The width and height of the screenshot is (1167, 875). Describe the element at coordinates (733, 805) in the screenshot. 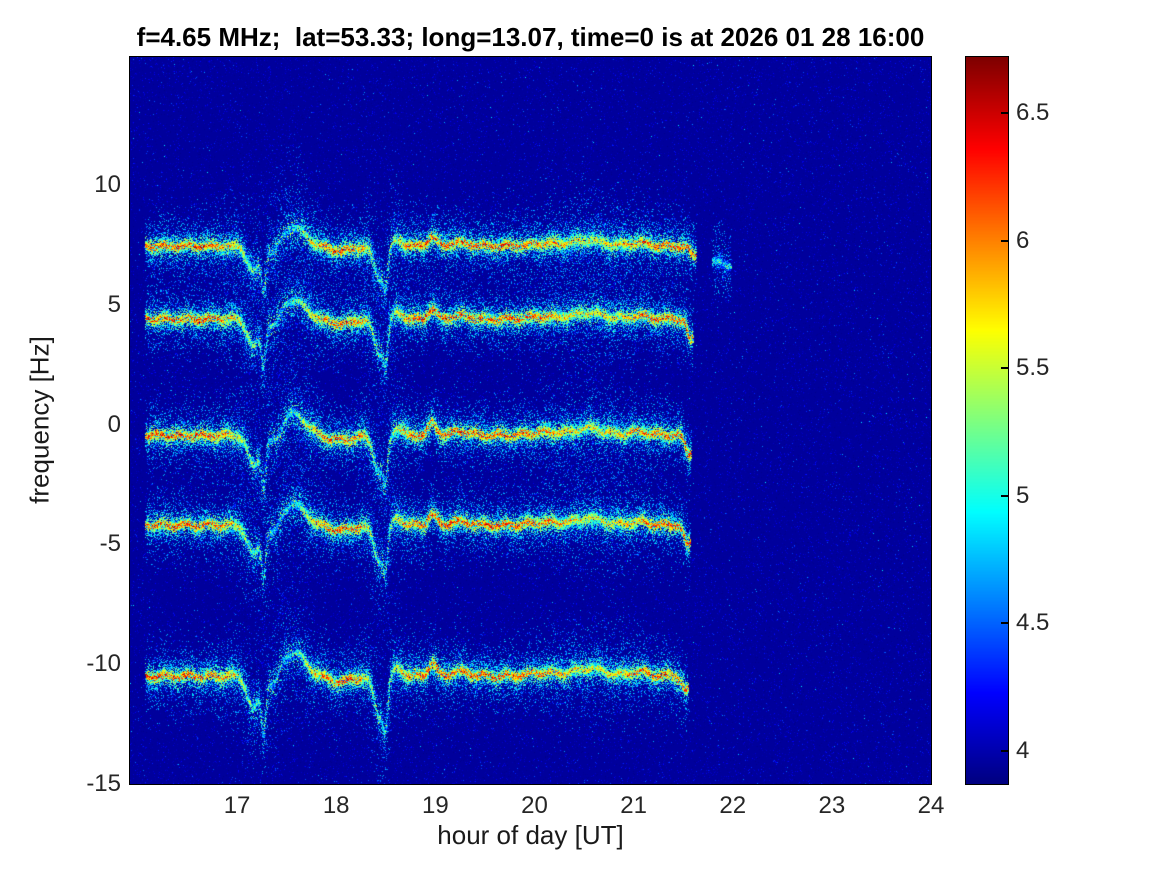

I see `x-tick-label: 22` at that location.